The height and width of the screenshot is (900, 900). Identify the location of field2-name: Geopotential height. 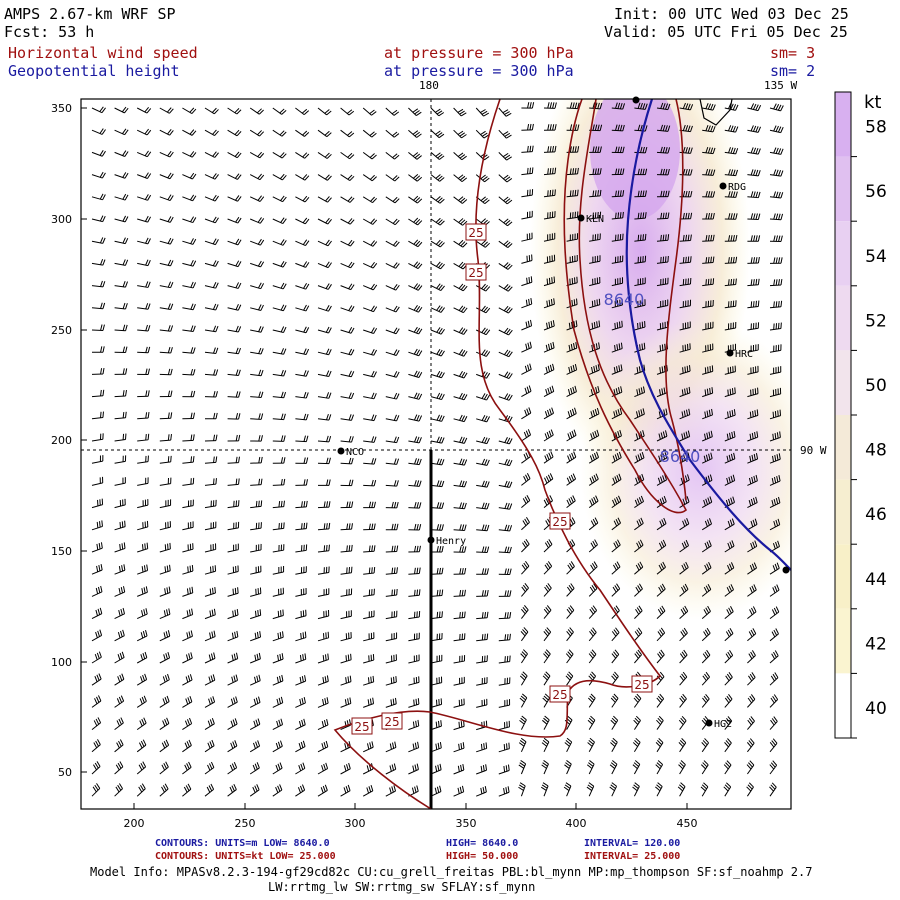
(94, 71).